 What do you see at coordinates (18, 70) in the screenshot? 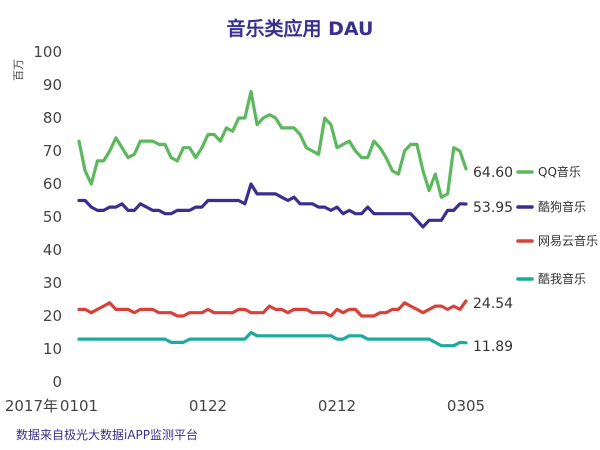
I see `y-axis-label: 百万` at bounding box center [18, 70].